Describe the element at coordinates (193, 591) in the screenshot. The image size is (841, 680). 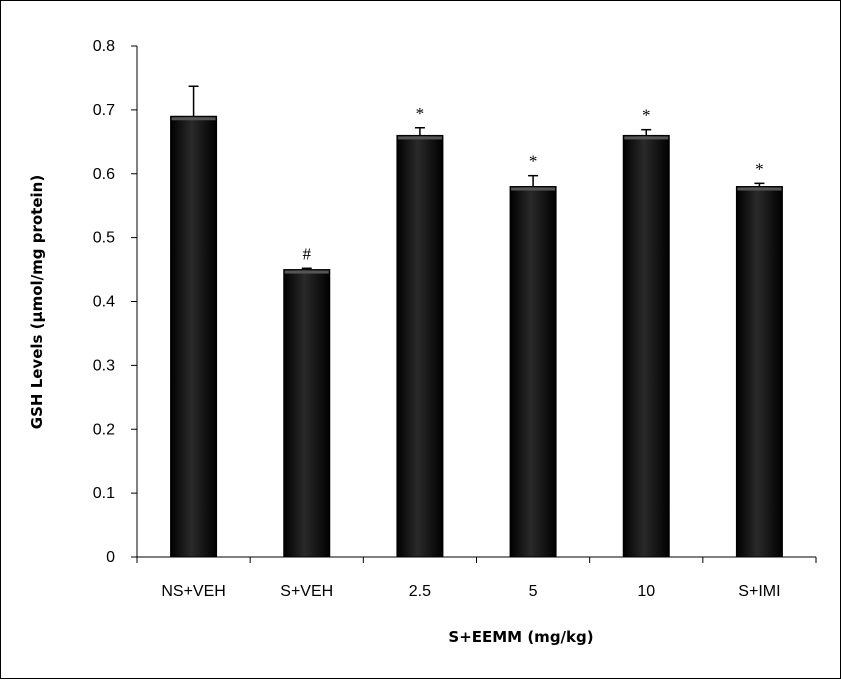
I see `x-tick-label: NS+VEH` at that location.